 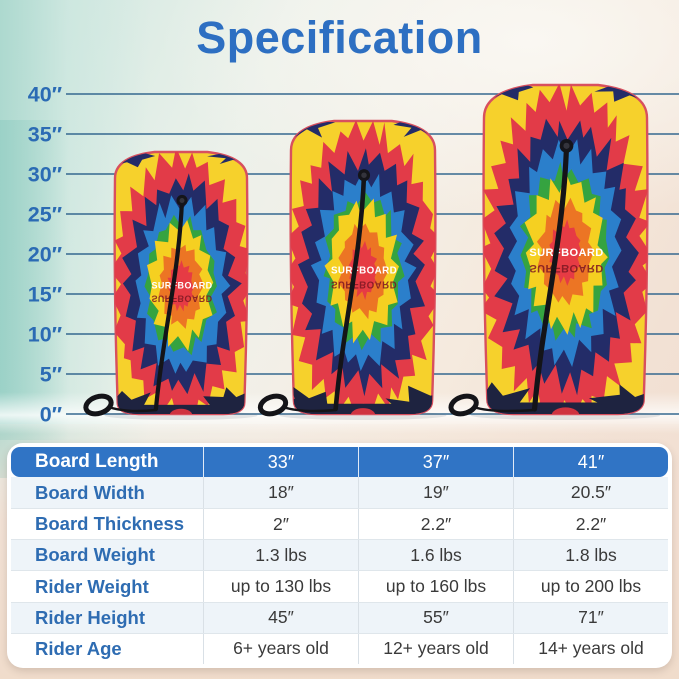 What do you see at coordinates (45, 95) in the screenshot?
I see `ruler-label: 40″` at bounding box center [45, 95].